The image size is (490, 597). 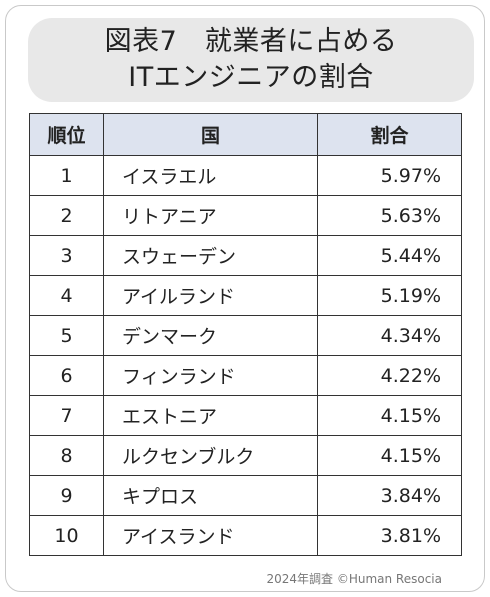 What do you see at coordinates (210, 215) in the screenshot?
I see `cell-country: リトアニア` at bounding box center [210, 215].